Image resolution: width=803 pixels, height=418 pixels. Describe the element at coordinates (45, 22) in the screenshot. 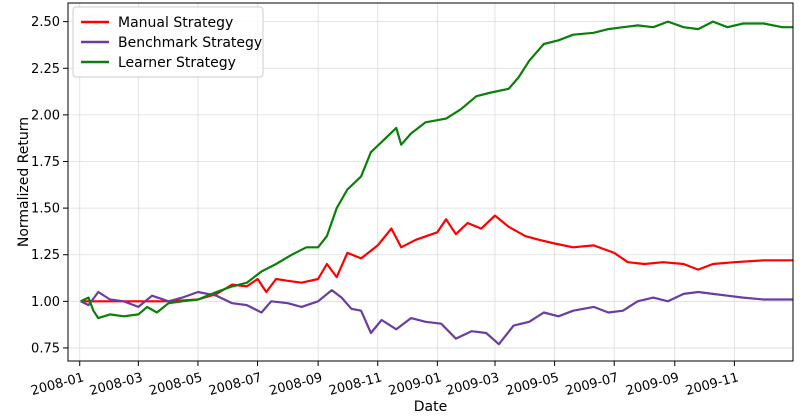

I see `y-tick-label: 2.50` at that location.